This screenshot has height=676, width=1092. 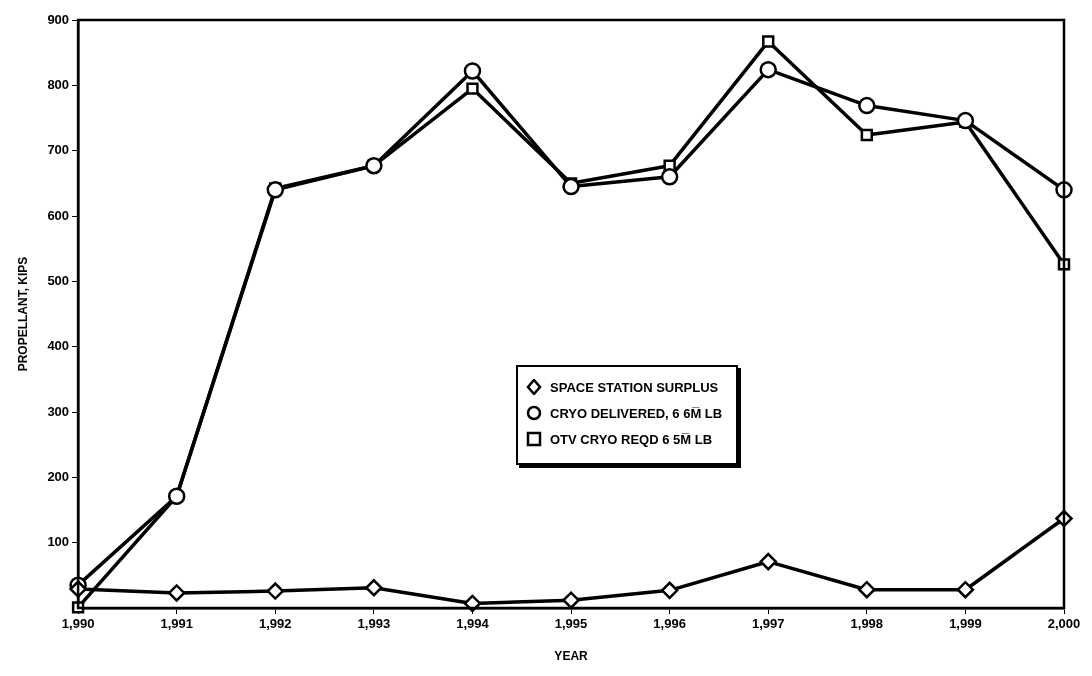 What do you see at coordinates (58, 84) in the screenshot?
I see `y-tick-label: 800` at bounding box center [58, 84].